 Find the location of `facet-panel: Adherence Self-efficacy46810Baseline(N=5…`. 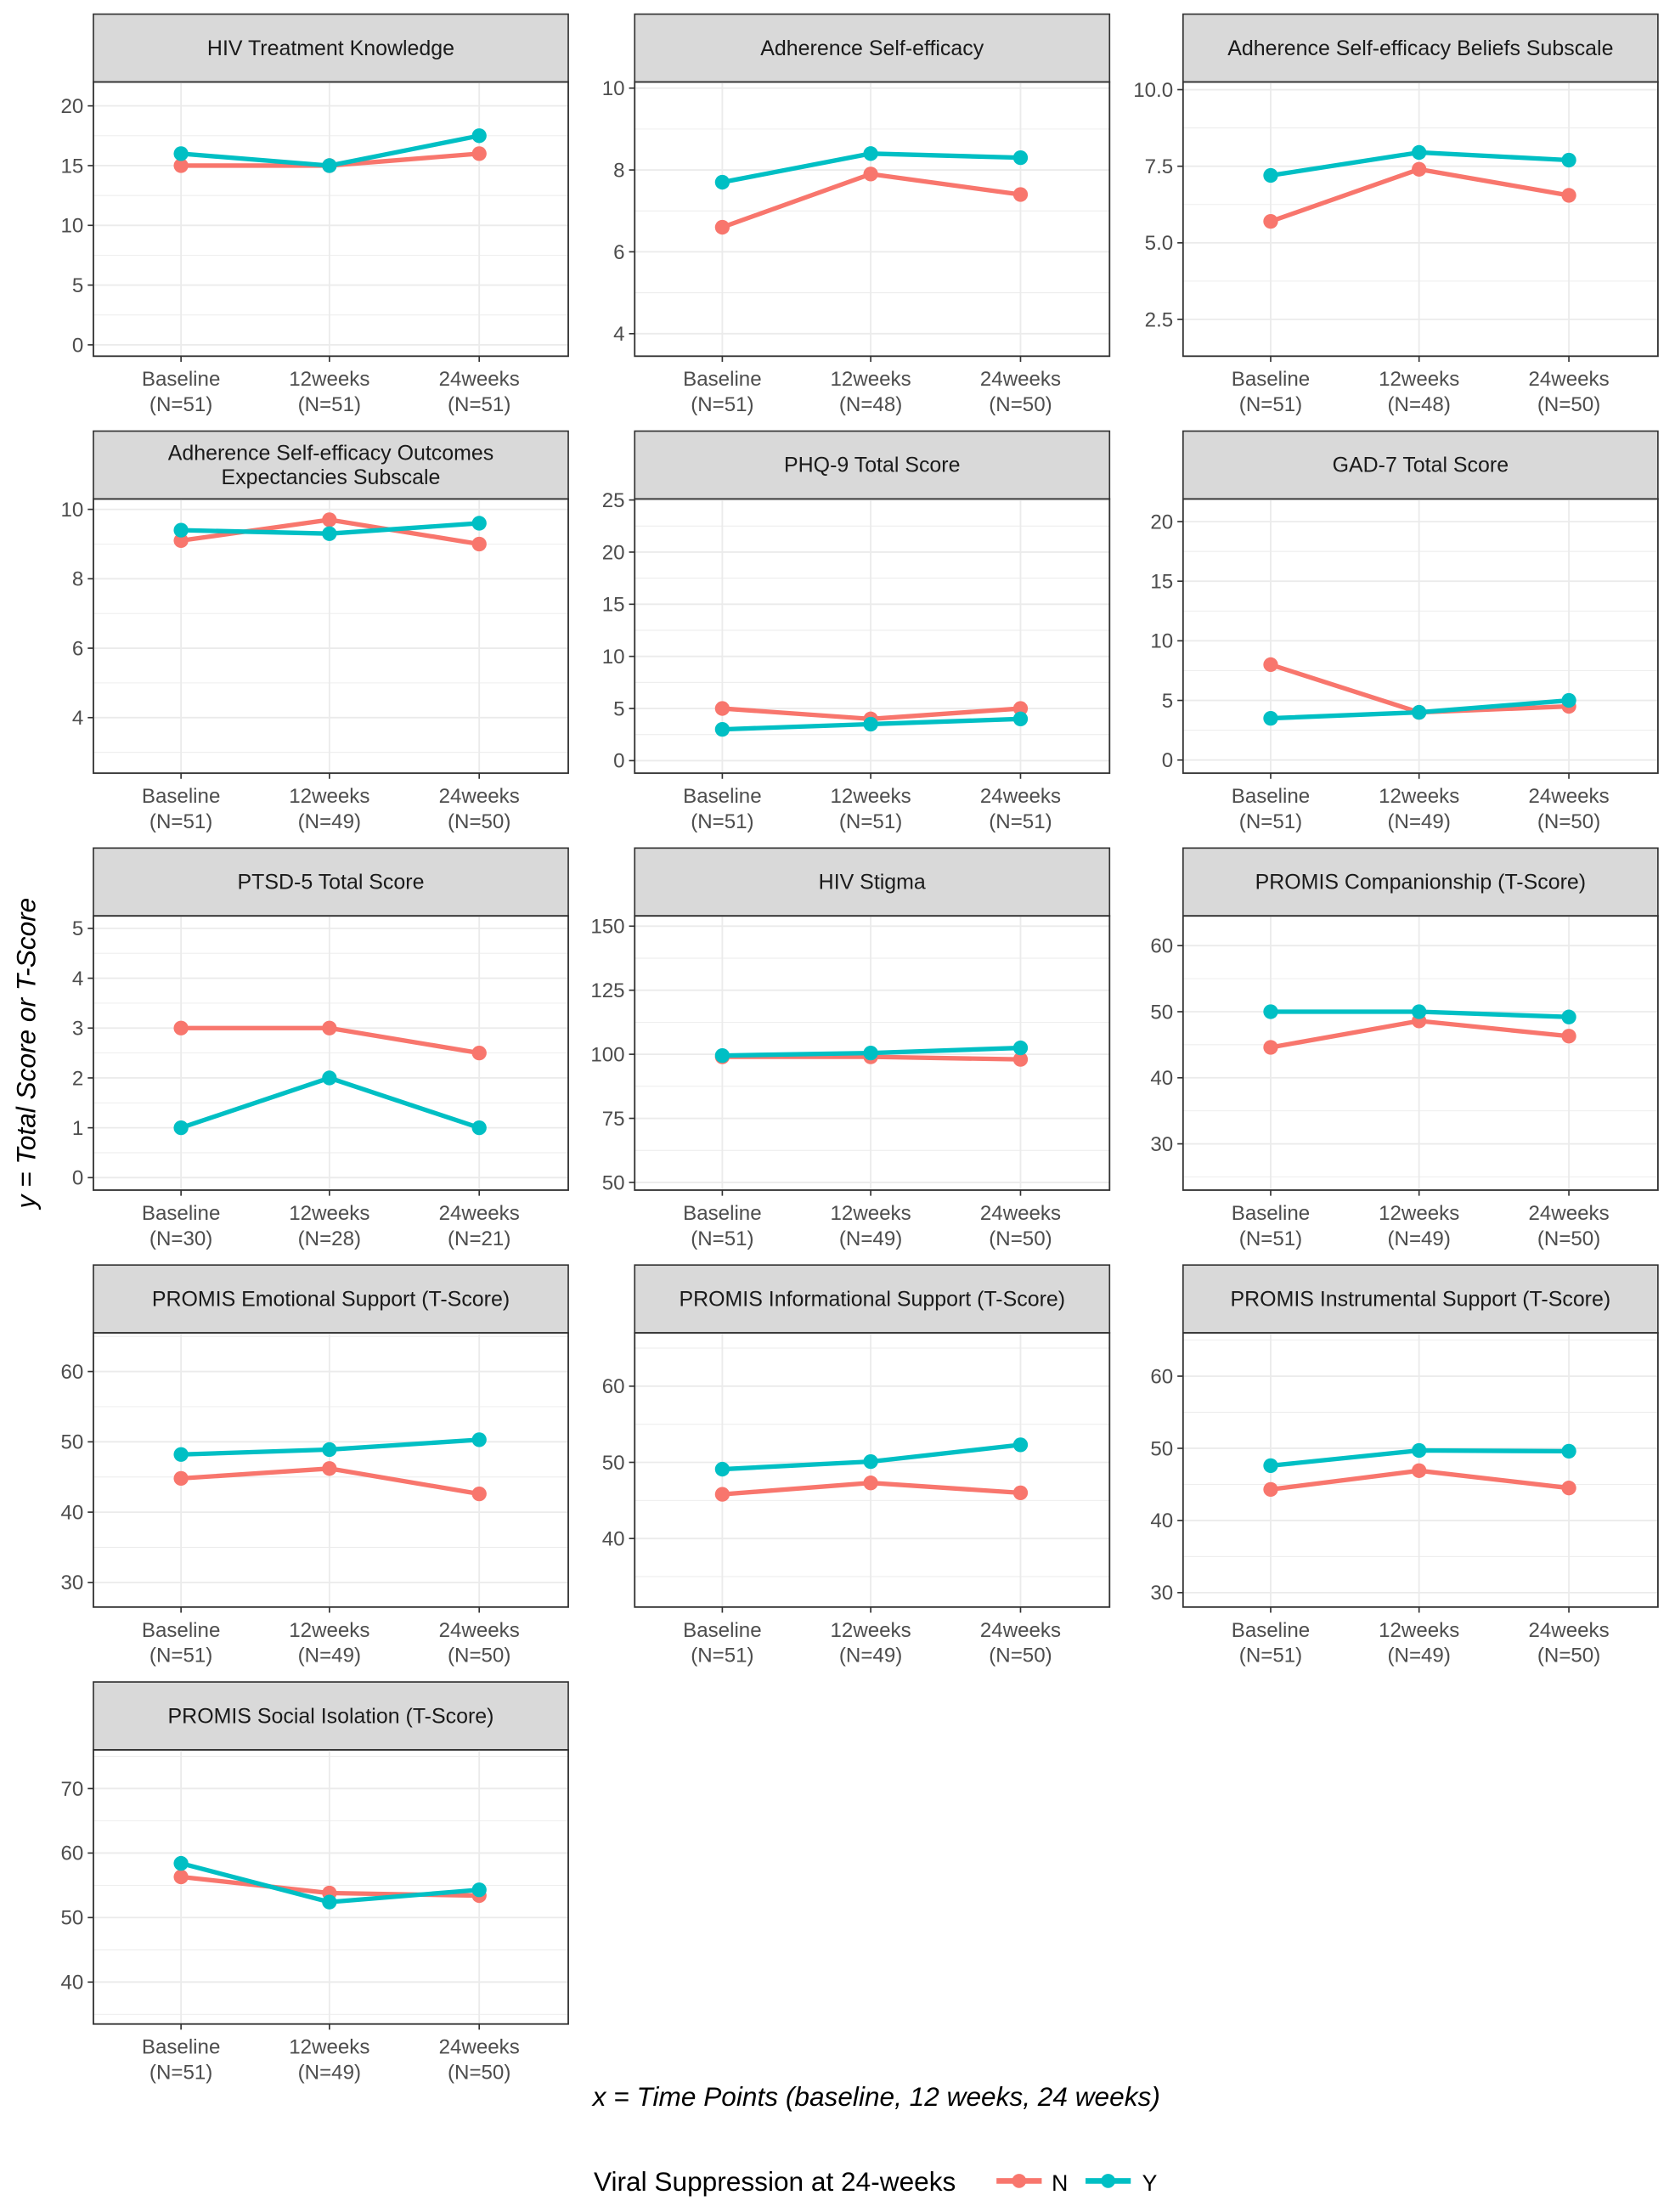

facet-panel: Adherence Self-efficacy46810Baseline(N=5… is located at coordinates (856, 214).